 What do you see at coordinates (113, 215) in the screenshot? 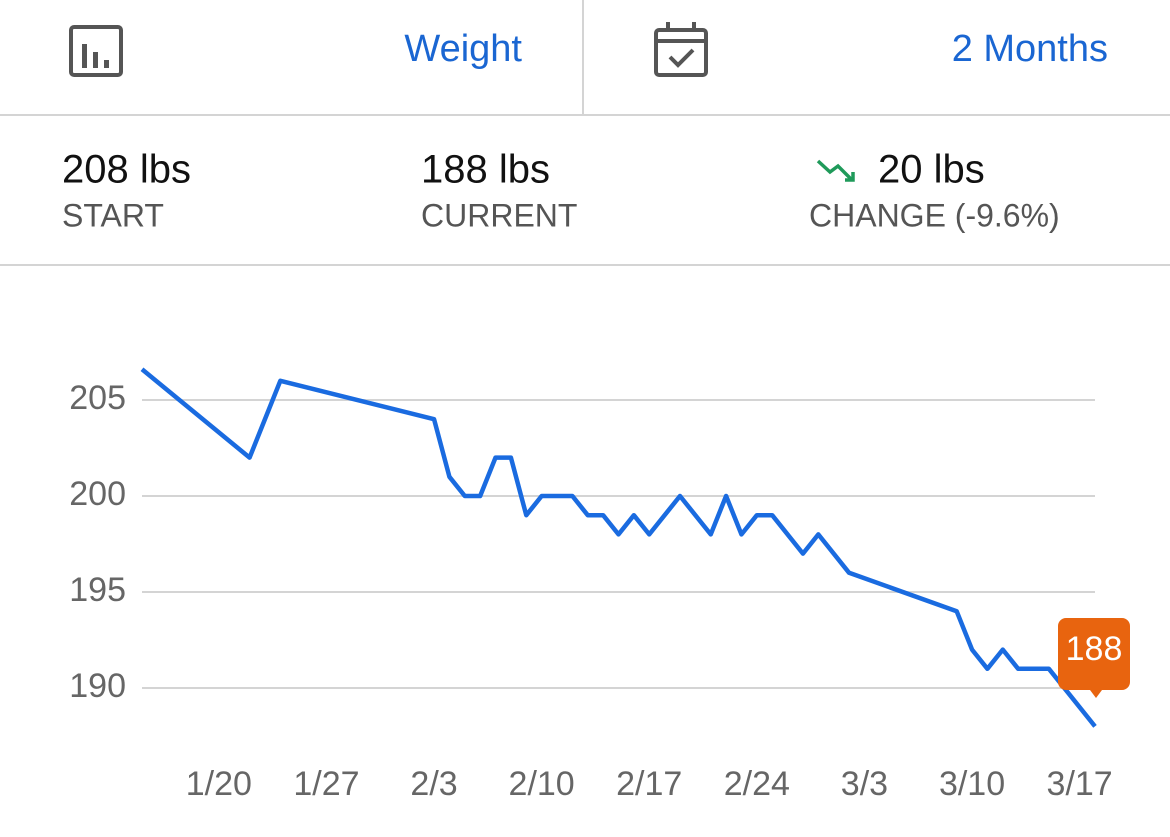
I see `stat-label: START` at bounding box center [113, 215].